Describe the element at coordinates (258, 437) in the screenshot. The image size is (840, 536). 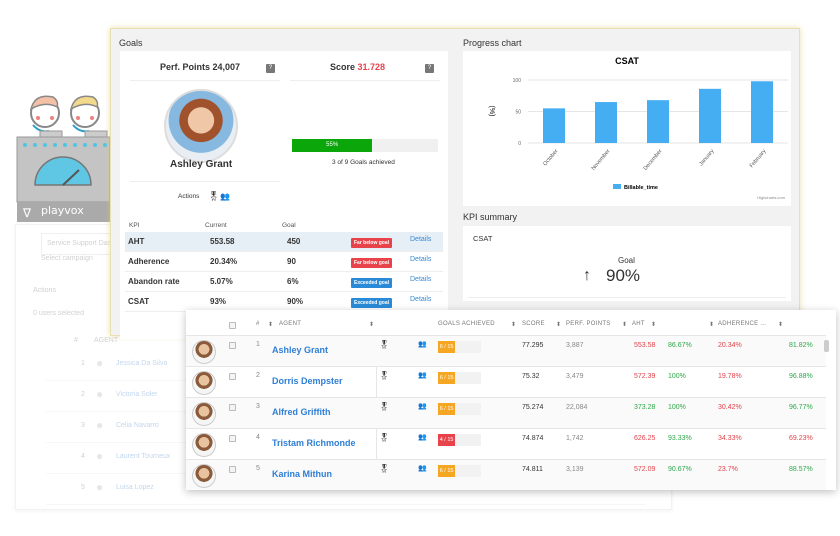
I see `row-num: 4` at that location.